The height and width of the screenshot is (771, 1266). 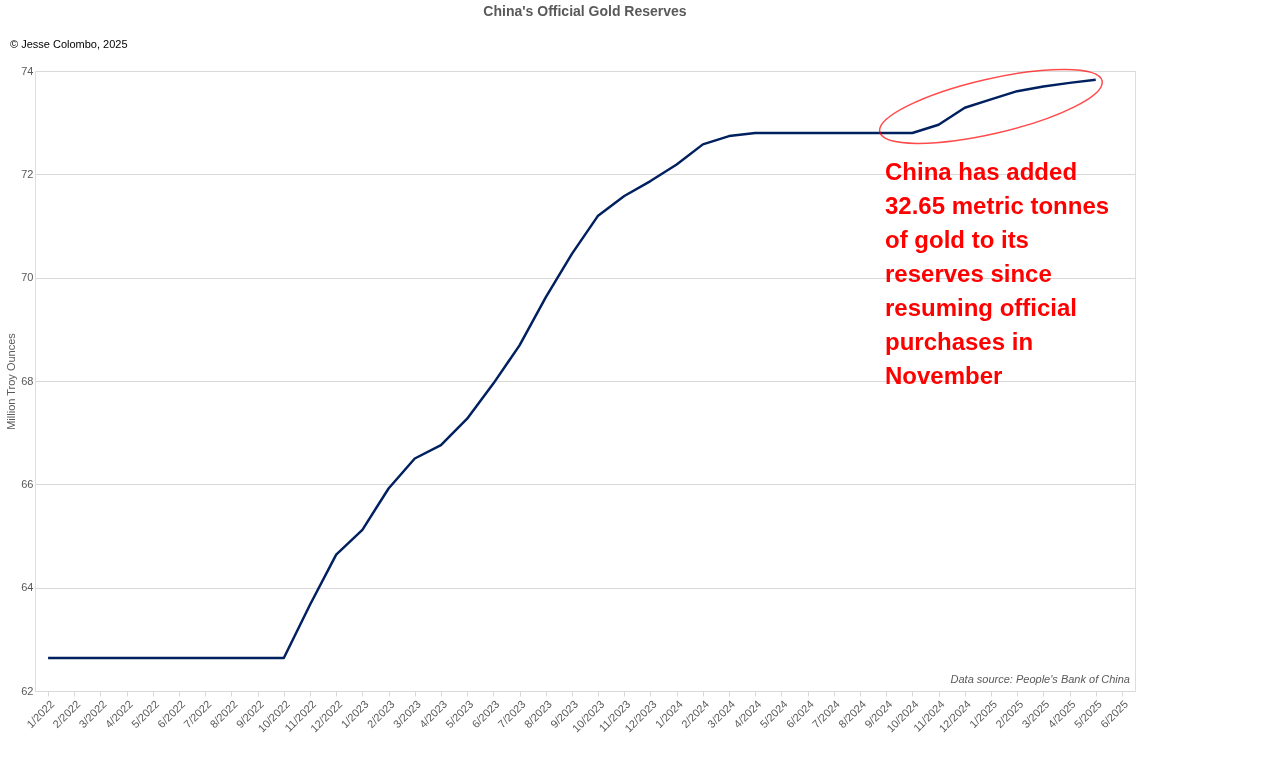 What do you see at coordinates (27, 173) in the screenshot?
I see `y-tick-label: 72` at bounding box center [27, 173].